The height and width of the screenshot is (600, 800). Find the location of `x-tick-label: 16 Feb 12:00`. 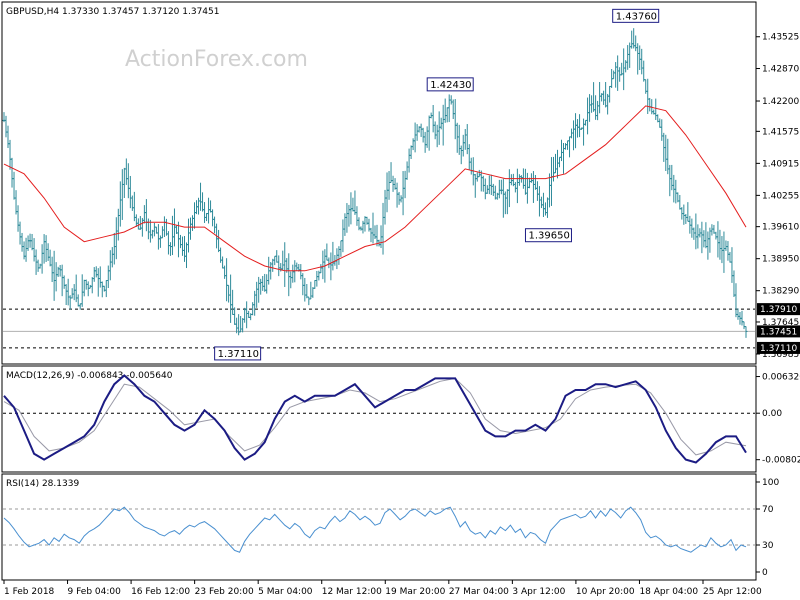

x-tick-label: 16 Feb 12:00 is located at coordinates (160, 592).